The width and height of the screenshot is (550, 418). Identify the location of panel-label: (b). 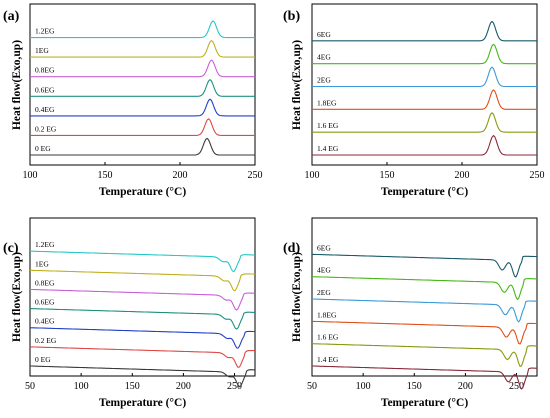
(291, 16).